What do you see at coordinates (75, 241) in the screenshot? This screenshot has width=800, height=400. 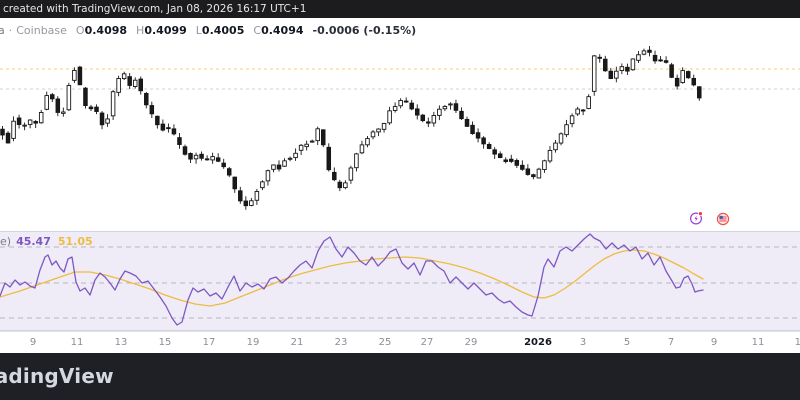 I see `rsi-ma-value: 51.05` at bounding box center [75, 241].